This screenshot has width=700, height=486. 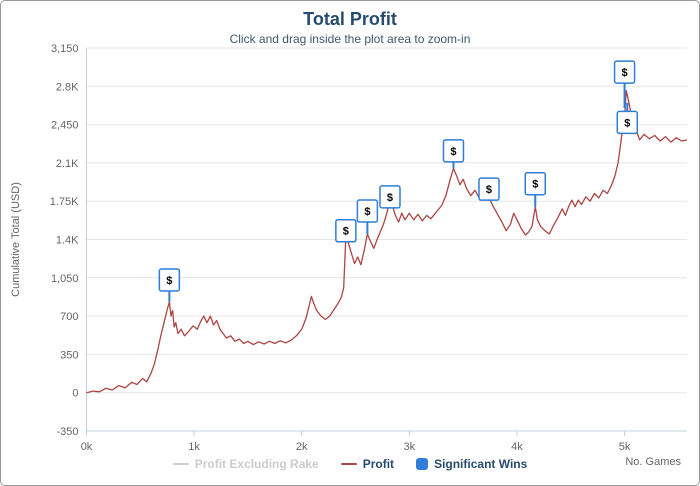 What do you see at coordinates (194, 447) in the screenshot?
I see `x-tick-label: 1k` at bounding box center [194, 447].